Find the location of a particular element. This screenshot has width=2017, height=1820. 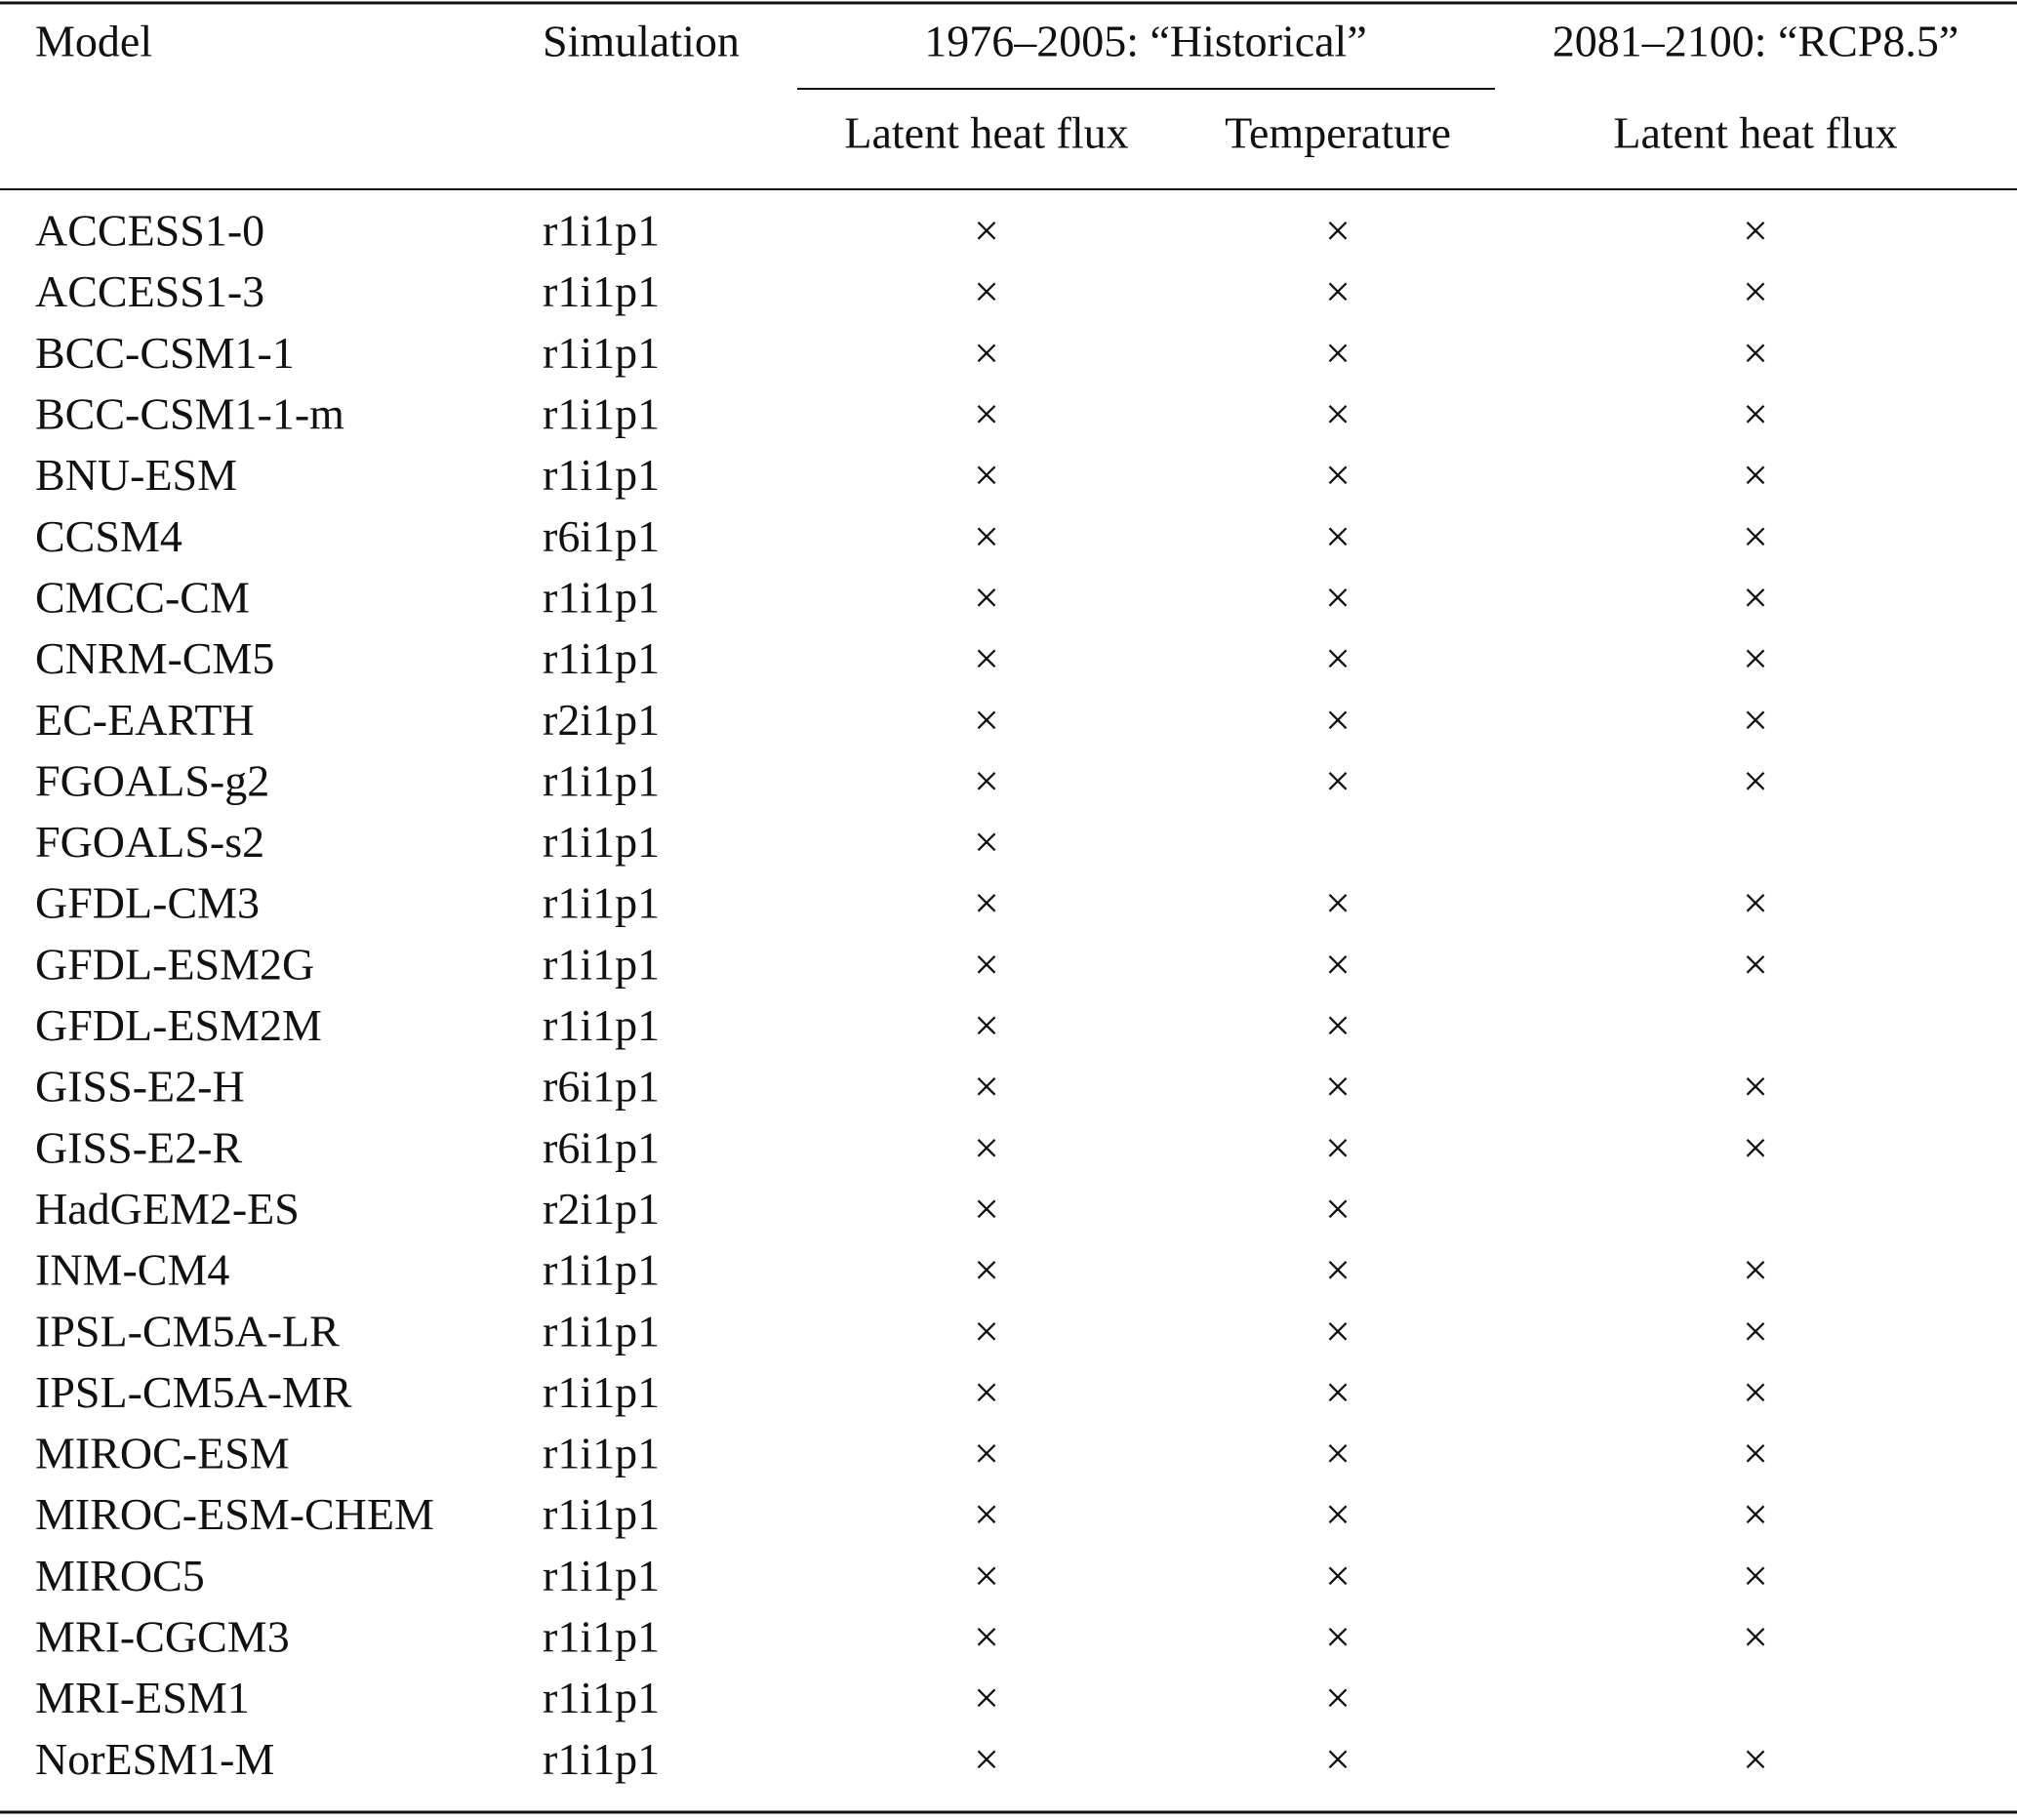

simulation: r2i1p1 is located at coordinates (601, 720).